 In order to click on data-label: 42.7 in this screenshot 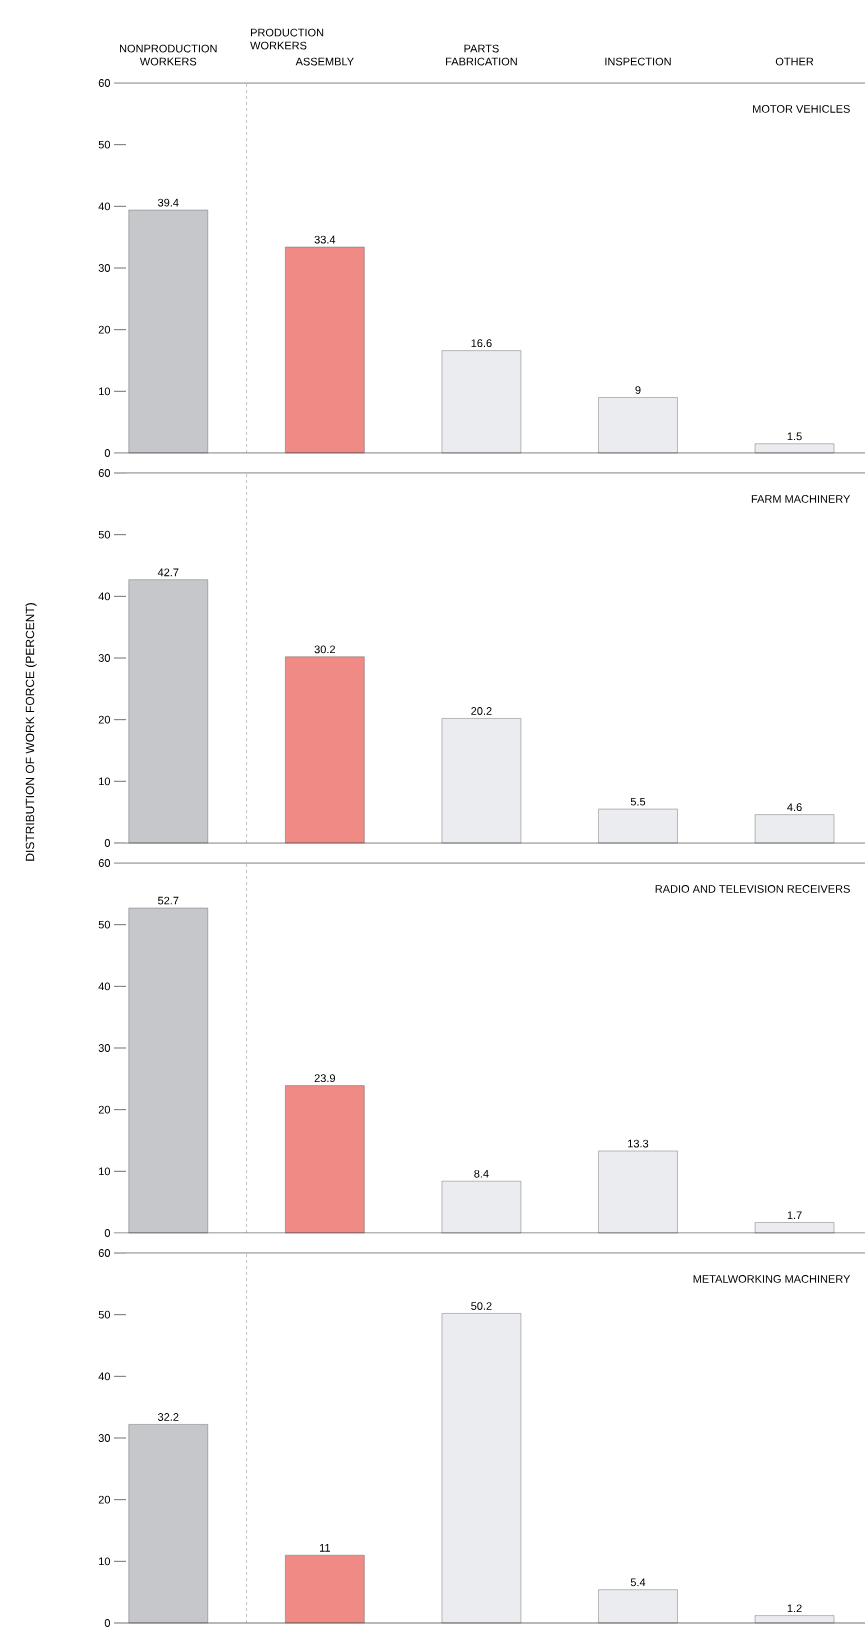, I will do `click(168, 572)`.